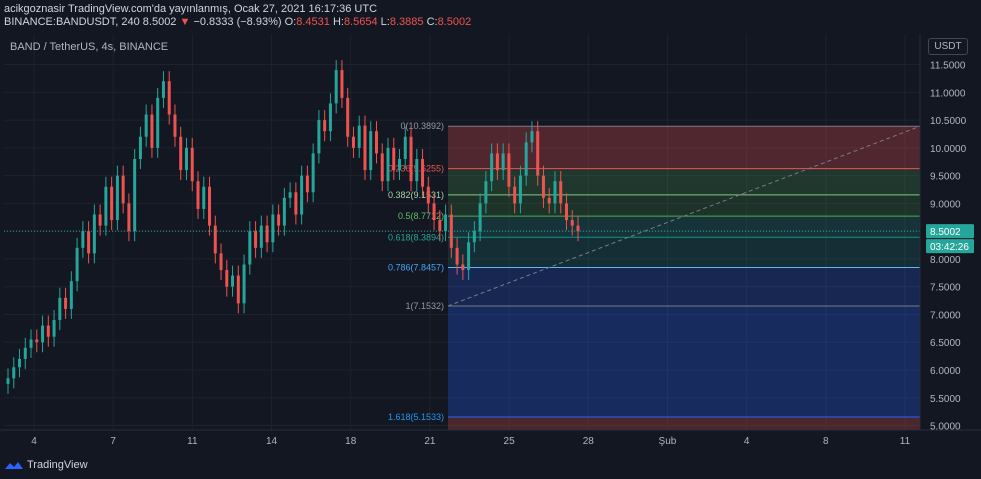 The image size is (981, 479). I want to click on fib-level-label: 0.382(9.1531), so click(416, 195).